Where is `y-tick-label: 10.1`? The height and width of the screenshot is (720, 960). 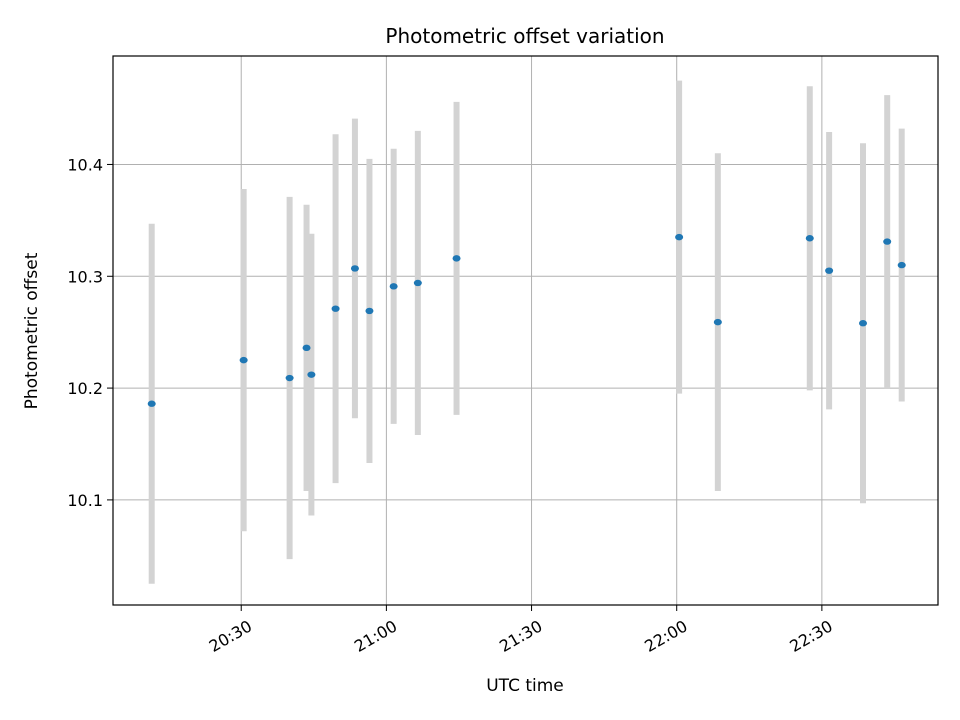 y-tick-label: 10.1 is located at coordinates (85, 500).